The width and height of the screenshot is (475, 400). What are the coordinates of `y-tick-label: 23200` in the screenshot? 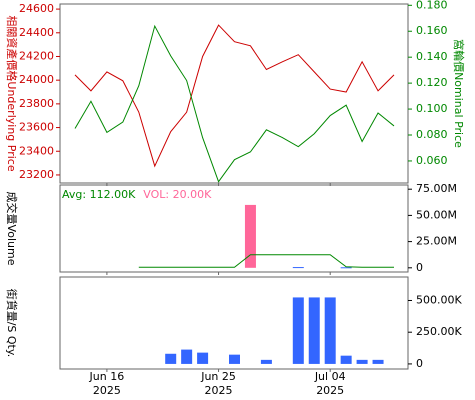 It's located at (36, 174).